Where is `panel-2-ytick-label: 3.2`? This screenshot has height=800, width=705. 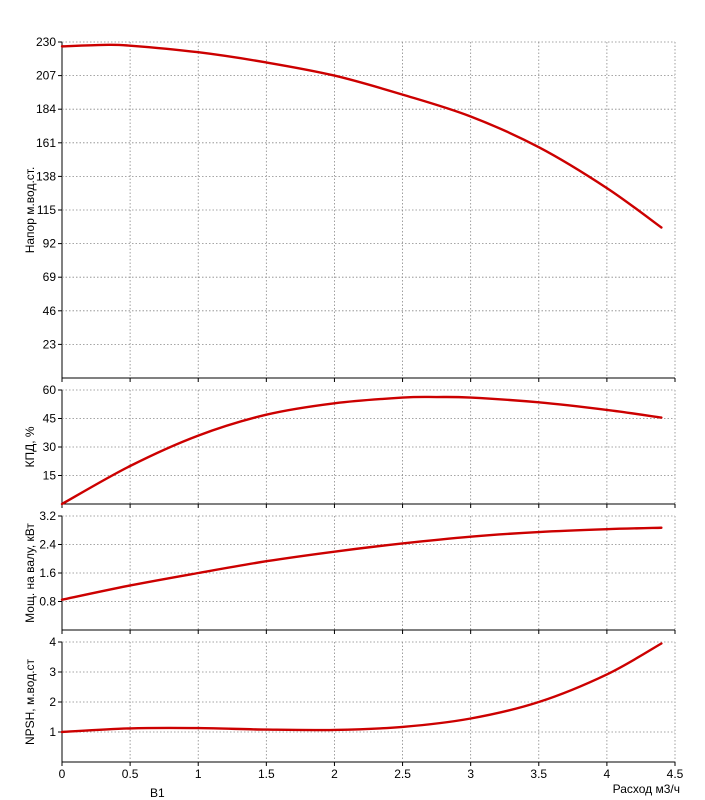
panel-2-ytick-label: 3.2 is located at coordinates (47, 516).